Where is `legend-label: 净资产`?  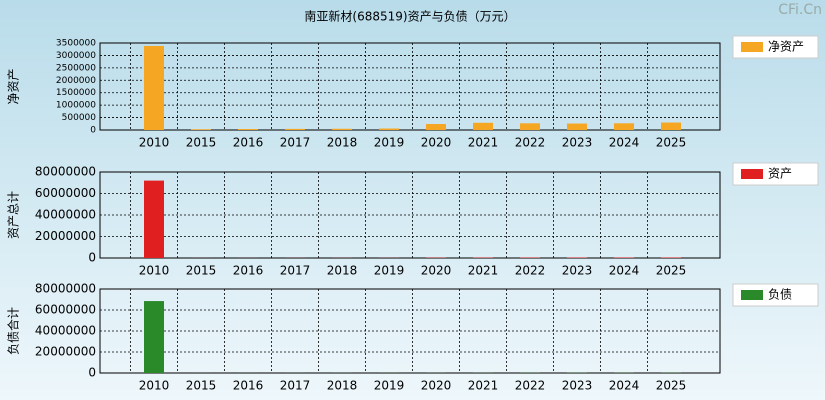
legend-label: 净资产 is located at coordinates (786, 47).